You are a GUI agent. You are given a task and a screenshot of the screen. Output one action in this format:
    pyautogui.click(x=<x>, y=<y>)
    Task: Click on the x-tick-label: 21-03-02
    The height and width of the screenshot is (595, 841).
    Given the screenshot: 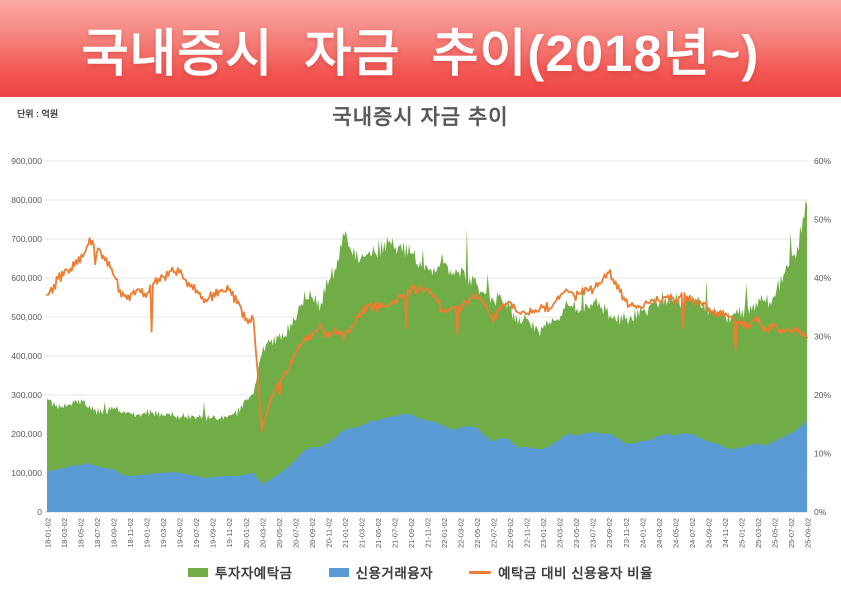 What is the action you would take?
    pyautogui.click(x=361, y=533)
    